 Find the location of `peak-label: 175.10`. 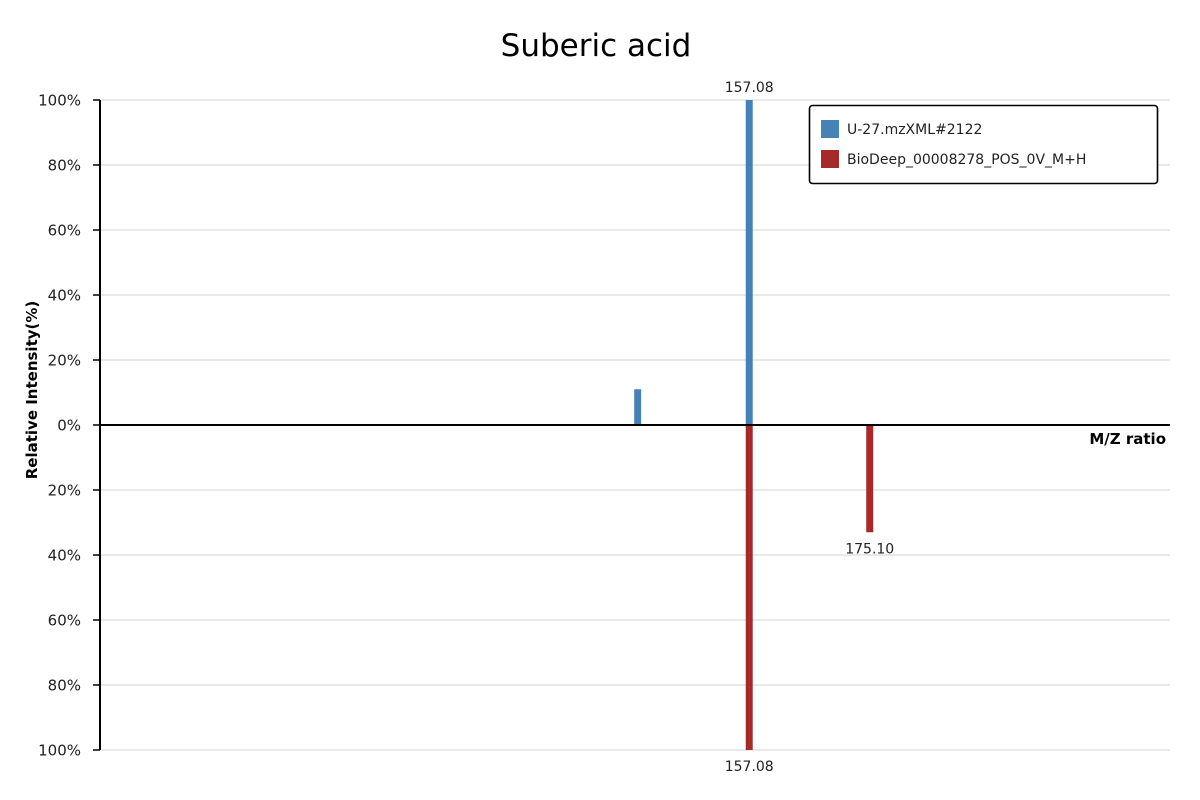

peak-label: 175.10 is located at coordinates (869, 549).